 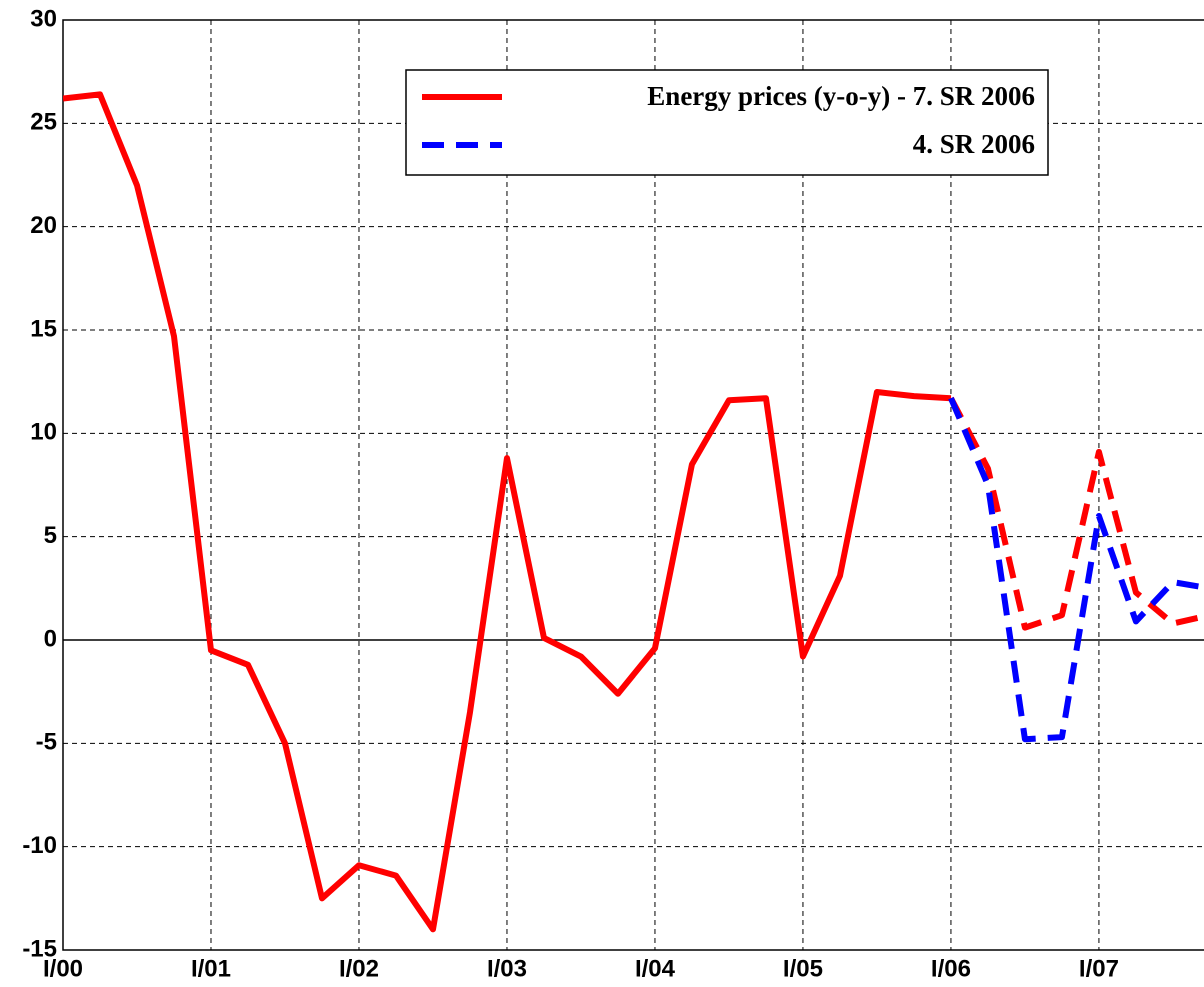 What do you see at coordinates (63, 968) in the screenshot?
I see `x-tick-label: I/00` at bounding box center [63, 968].